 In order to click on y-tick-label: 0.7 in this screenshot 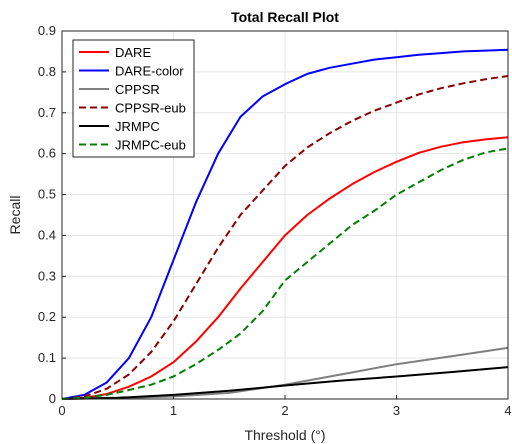, I will do `click(47, 112)`.